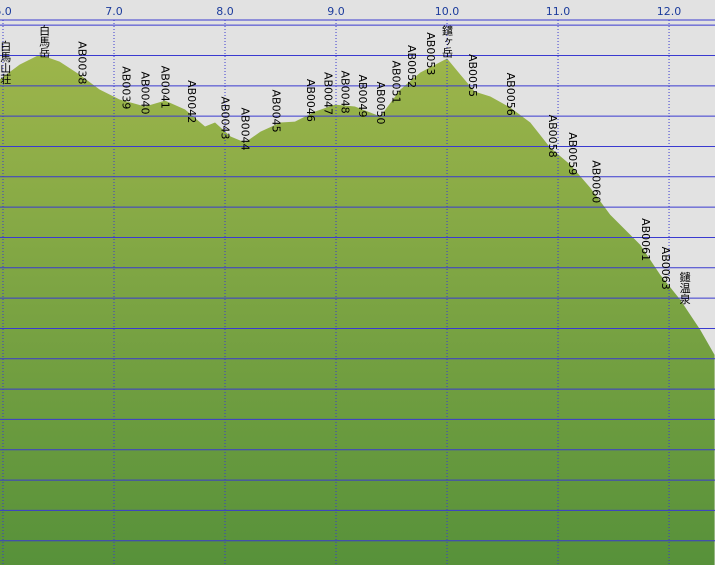 This screenshot has height=565, width=715. What do you see at coordinates (447, 11) in the screenshot?
I see `x-tick-label: 10.0` at bounding box center [447, 11].